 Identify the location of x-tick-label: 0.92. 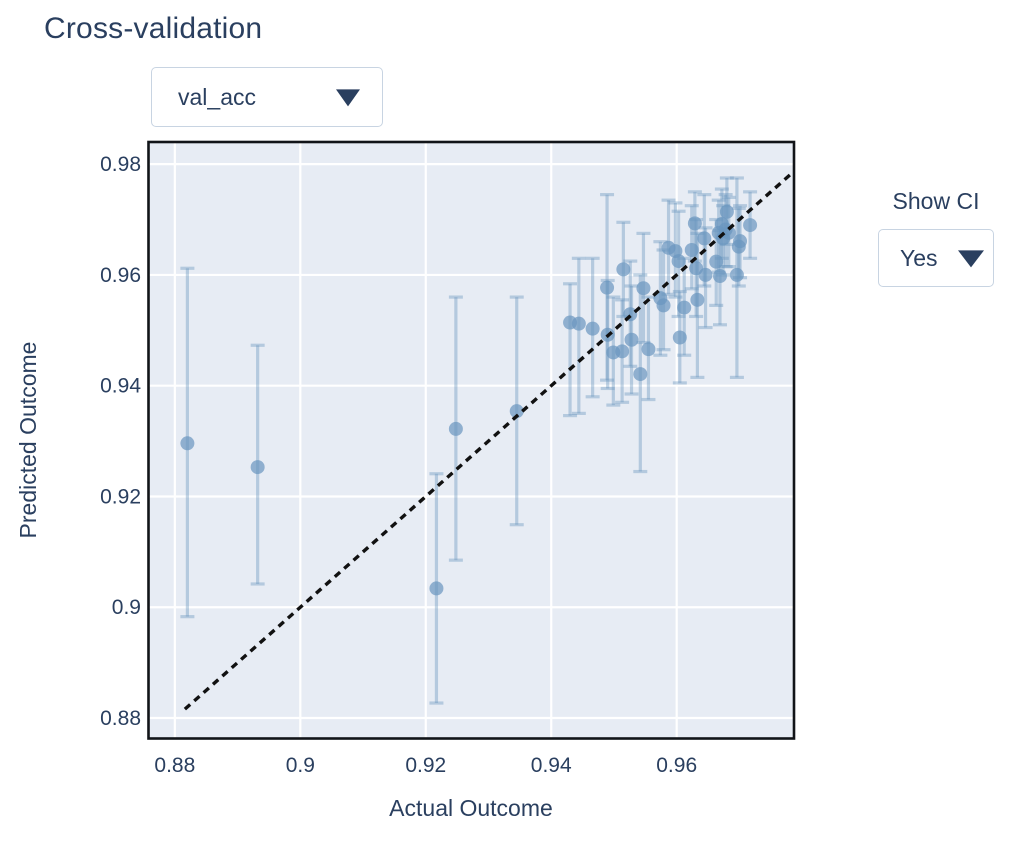
(425, 765).